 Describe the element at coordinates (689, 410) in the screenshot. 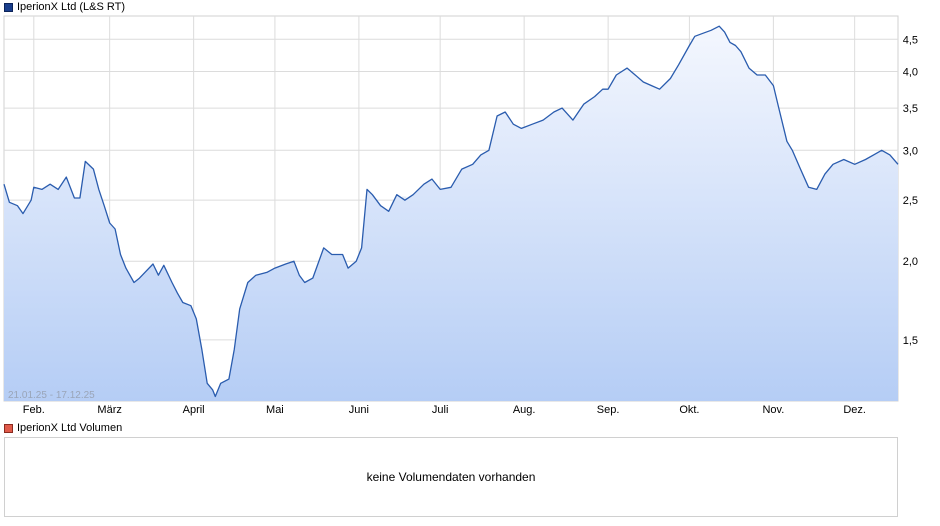

I see `x-tick-label: Okt.` at that location.